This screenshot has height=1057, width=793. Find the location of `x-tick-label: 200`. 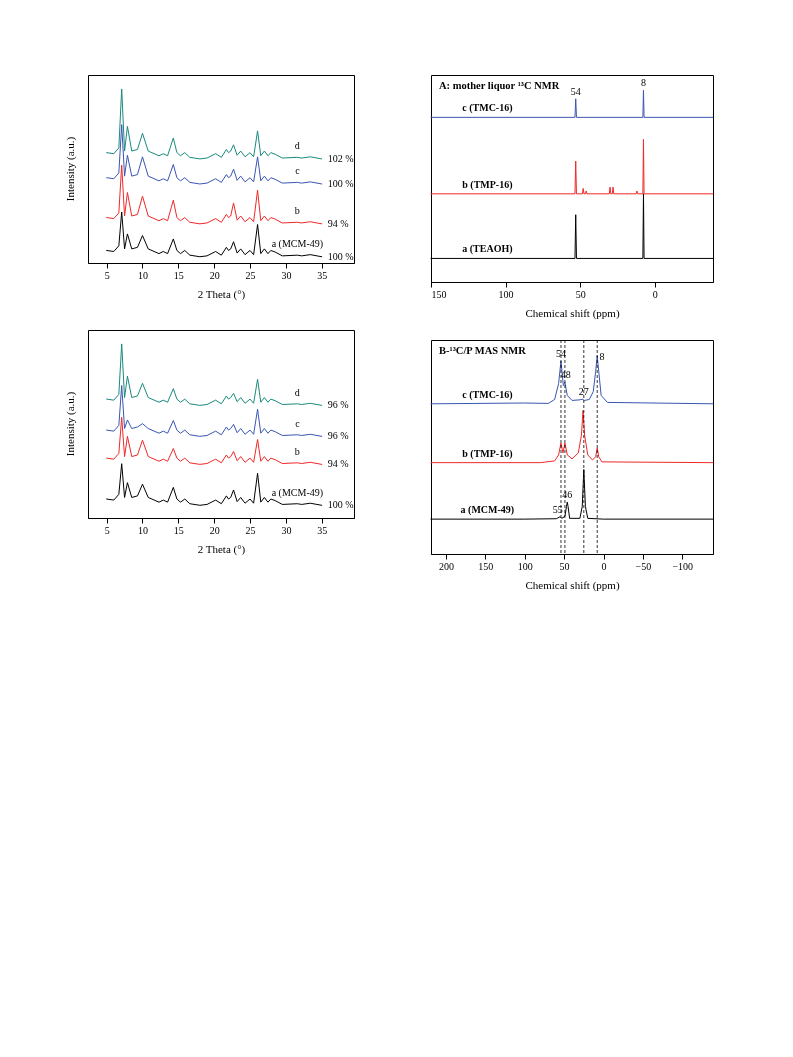

x-tick-label: 200 is located at coordinates (446, 566).